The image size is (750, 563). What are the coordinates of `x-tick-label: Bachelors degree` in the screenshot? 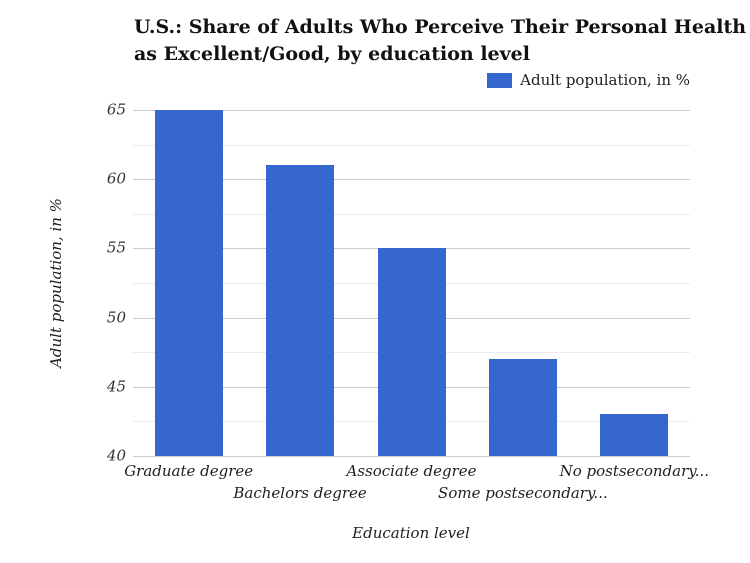 It's located at (300, 493).